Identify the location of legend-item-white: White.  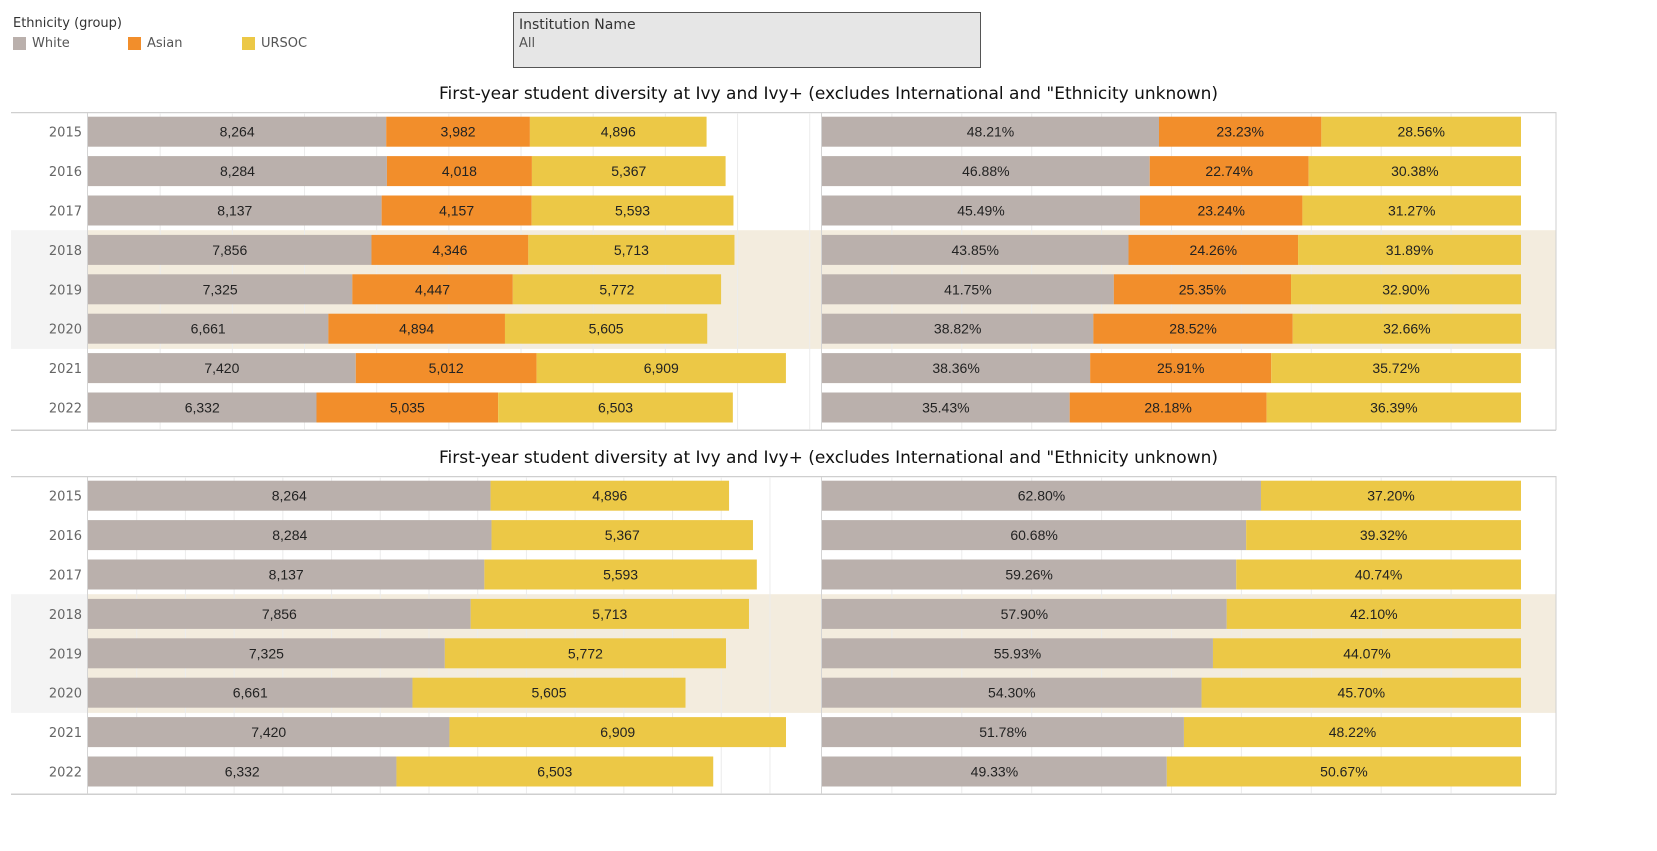
(41, 43).